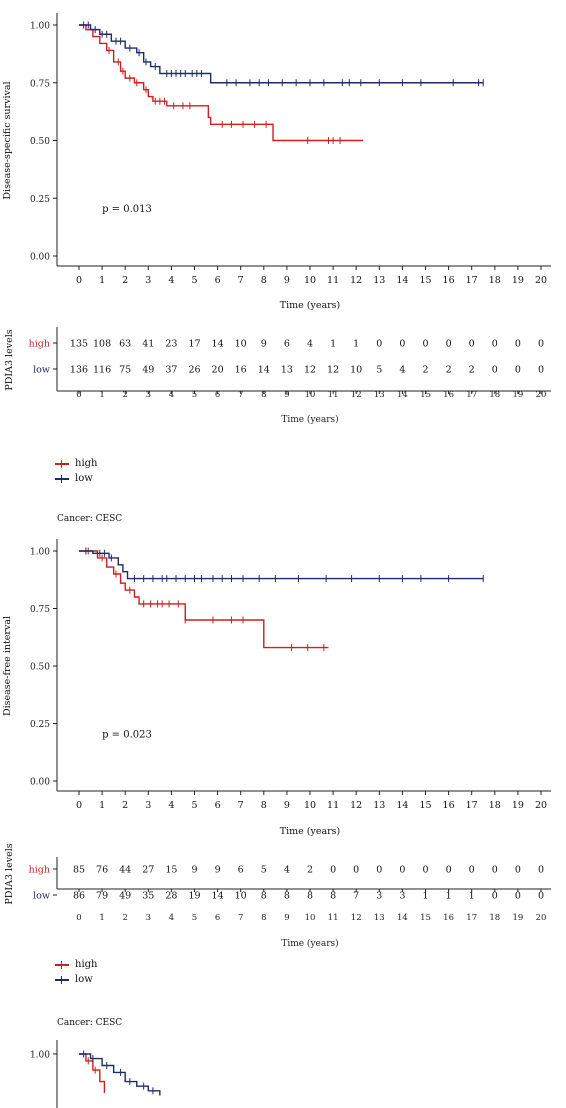 The image size is (566, 1108). I want to click on risk-cell-high: 17, so click(194, 344).